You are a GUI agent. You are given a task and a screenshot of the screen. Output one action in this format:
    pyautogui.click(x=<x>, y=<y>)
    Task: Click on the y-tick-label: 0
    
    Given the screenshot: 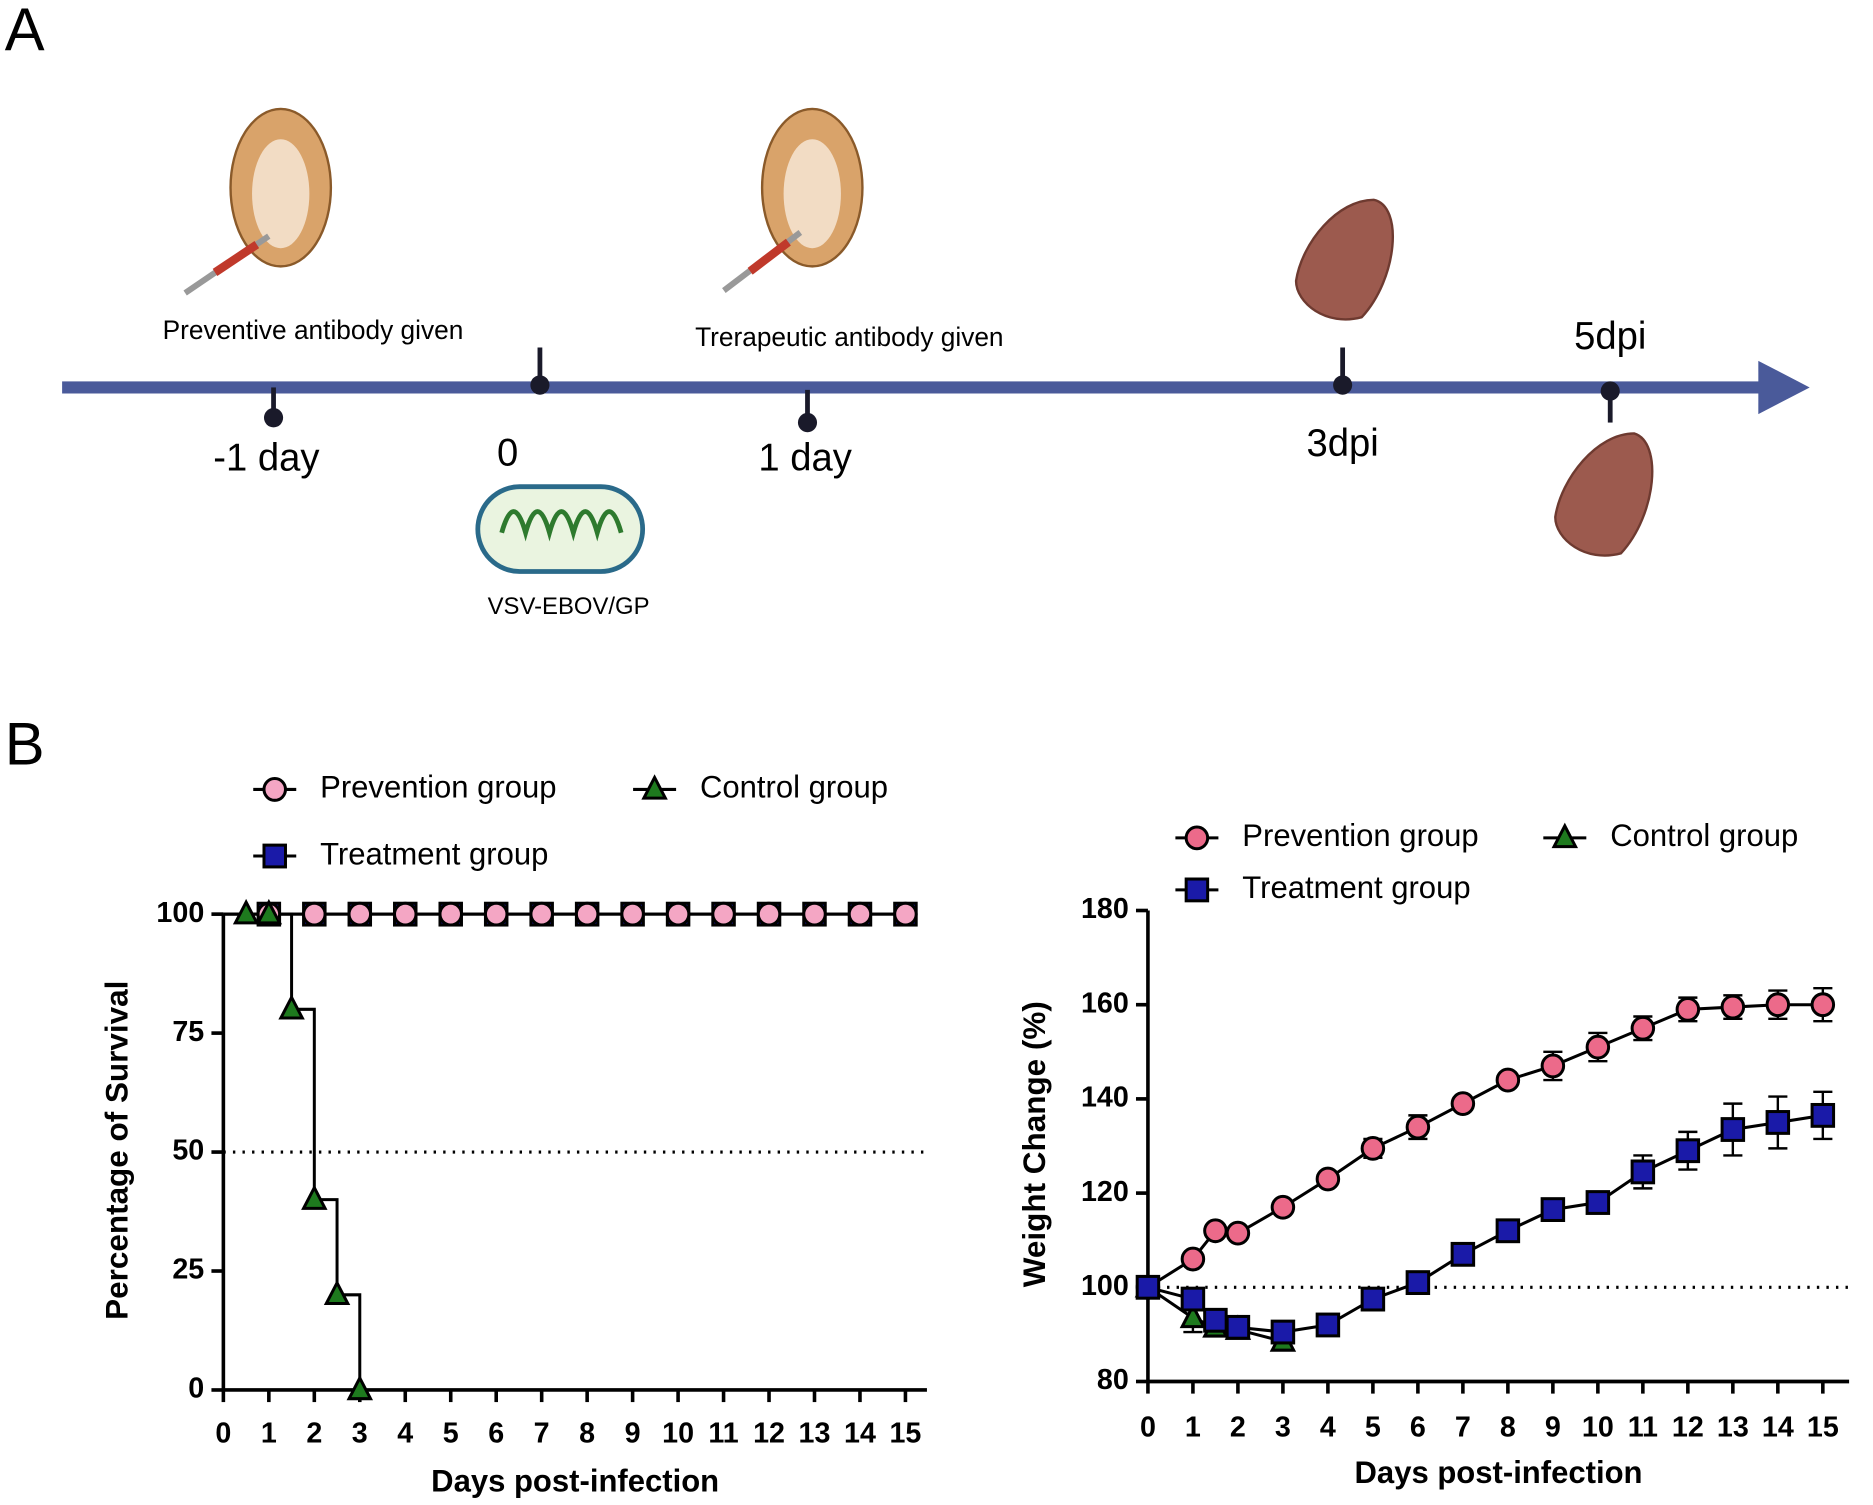 What is the action you would take?
    pyautogui.click(x=196, y=1388)
    